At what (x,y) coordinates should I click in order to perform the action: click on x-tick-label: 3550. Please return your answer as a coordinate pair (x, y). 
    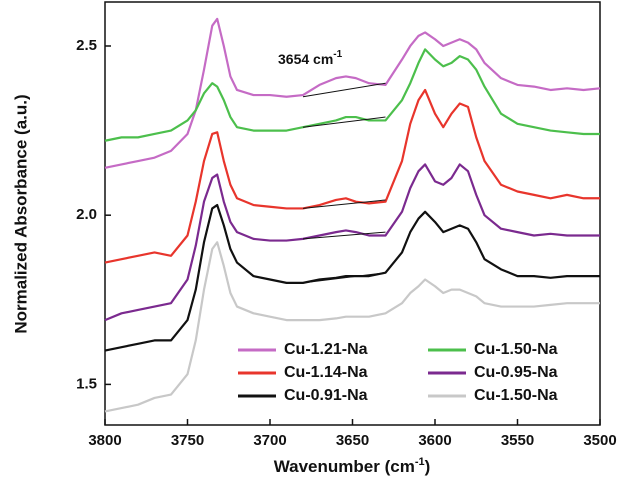
    Looking at the image, I should click on (517, 440).